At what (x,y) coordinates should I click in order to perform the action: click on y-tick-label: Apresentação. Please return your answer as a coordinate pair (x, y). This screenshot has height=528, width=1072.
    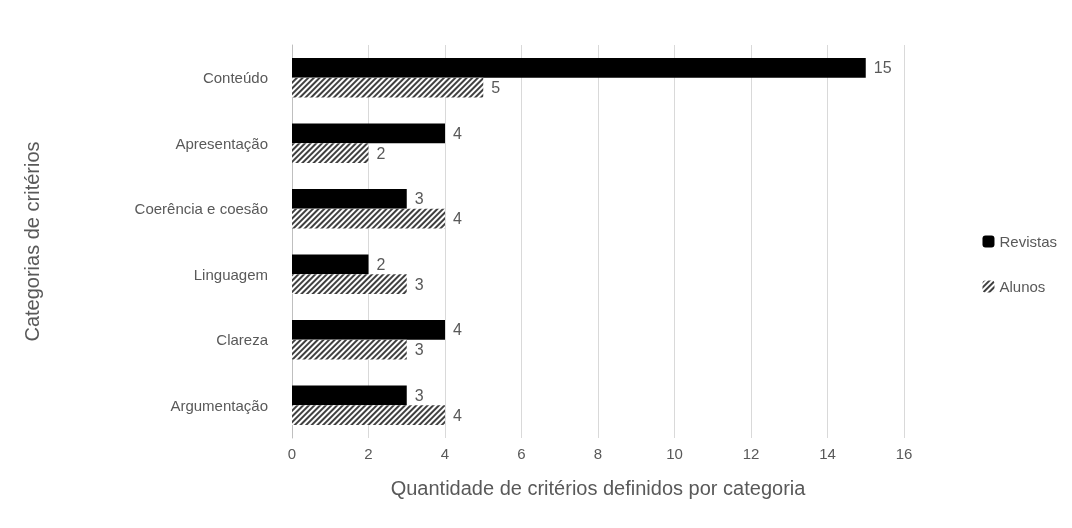
    Looking at the image, I should click on (221, 143).